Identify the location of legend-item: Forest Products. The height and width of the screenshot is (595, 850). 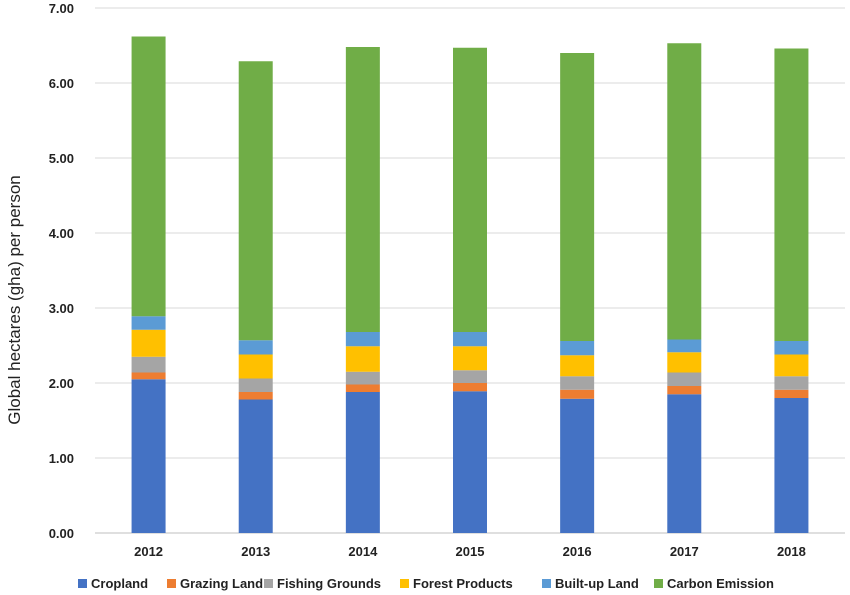
(456, 583).